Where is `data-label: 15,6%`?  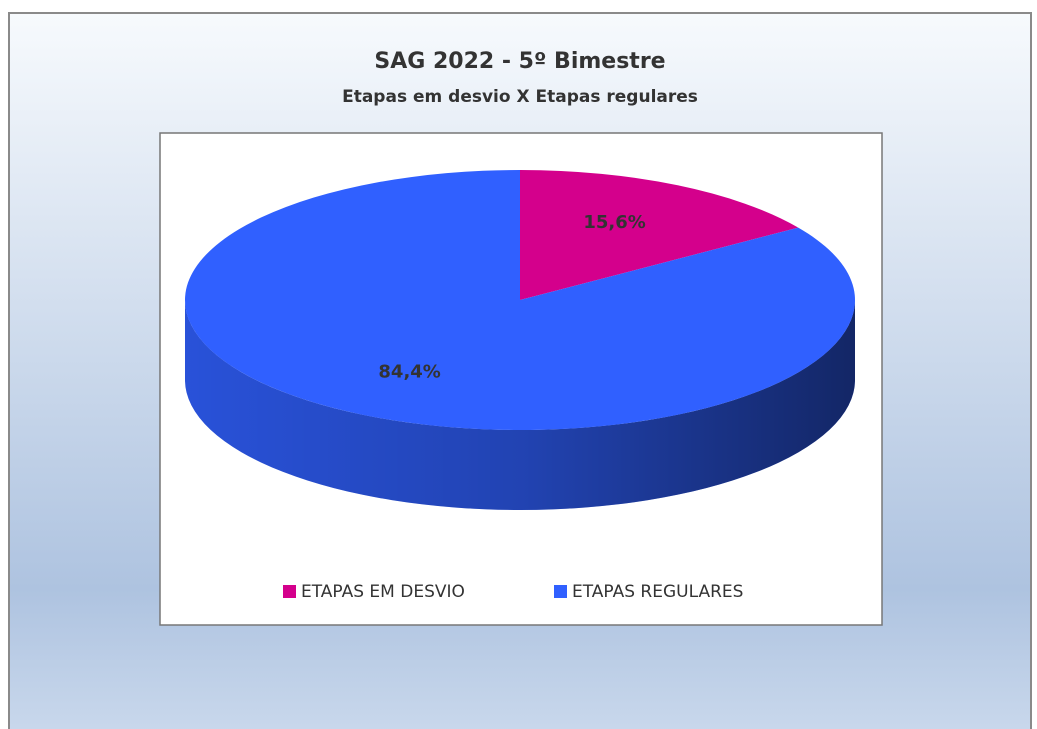 data-label: 15,6% is located at coordinates (614, 222).